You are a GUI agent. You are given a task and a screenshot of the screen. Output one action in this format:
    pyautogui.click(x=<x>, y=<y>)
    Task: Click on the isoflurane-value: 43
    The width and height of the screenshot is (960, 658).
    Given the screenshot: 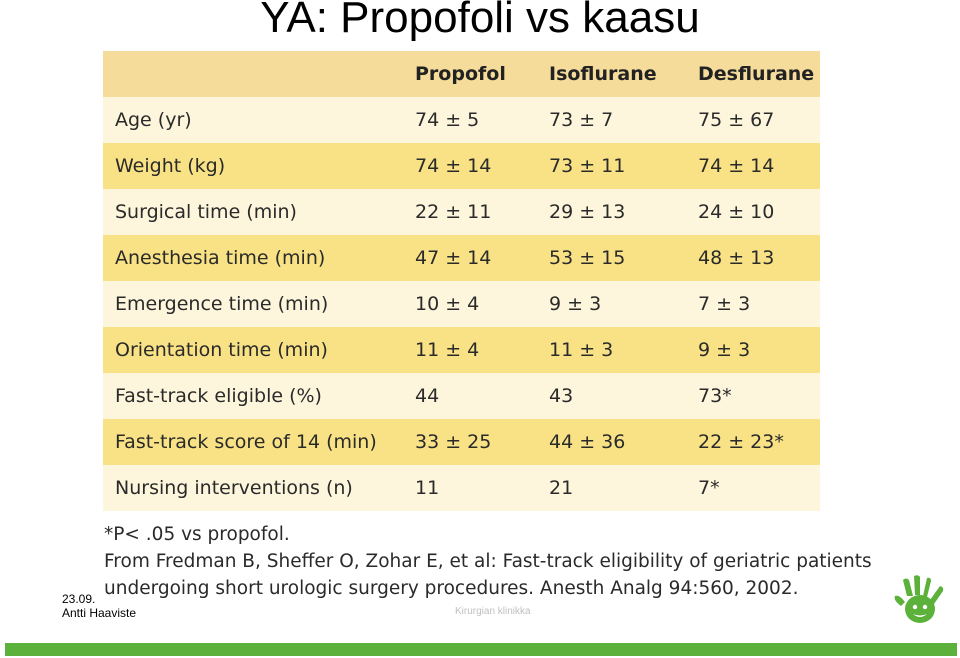 What is the action you would take?
    pyautogui.click(x=561, y=396)
    